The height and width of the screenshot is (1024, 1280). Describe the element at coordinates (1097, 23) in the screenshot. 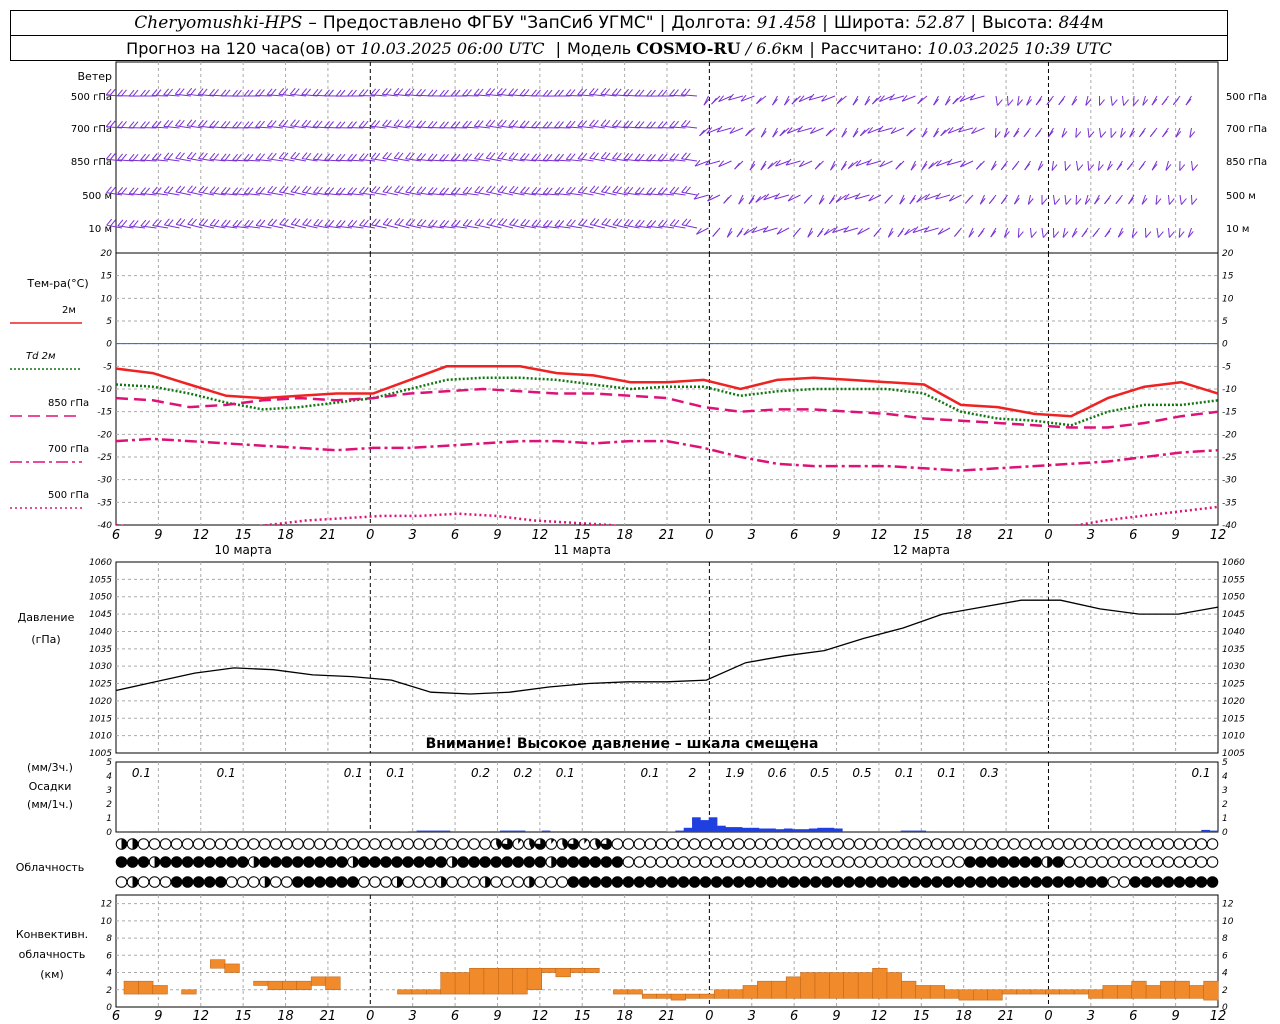

I see `alt-unit: м` at that location.